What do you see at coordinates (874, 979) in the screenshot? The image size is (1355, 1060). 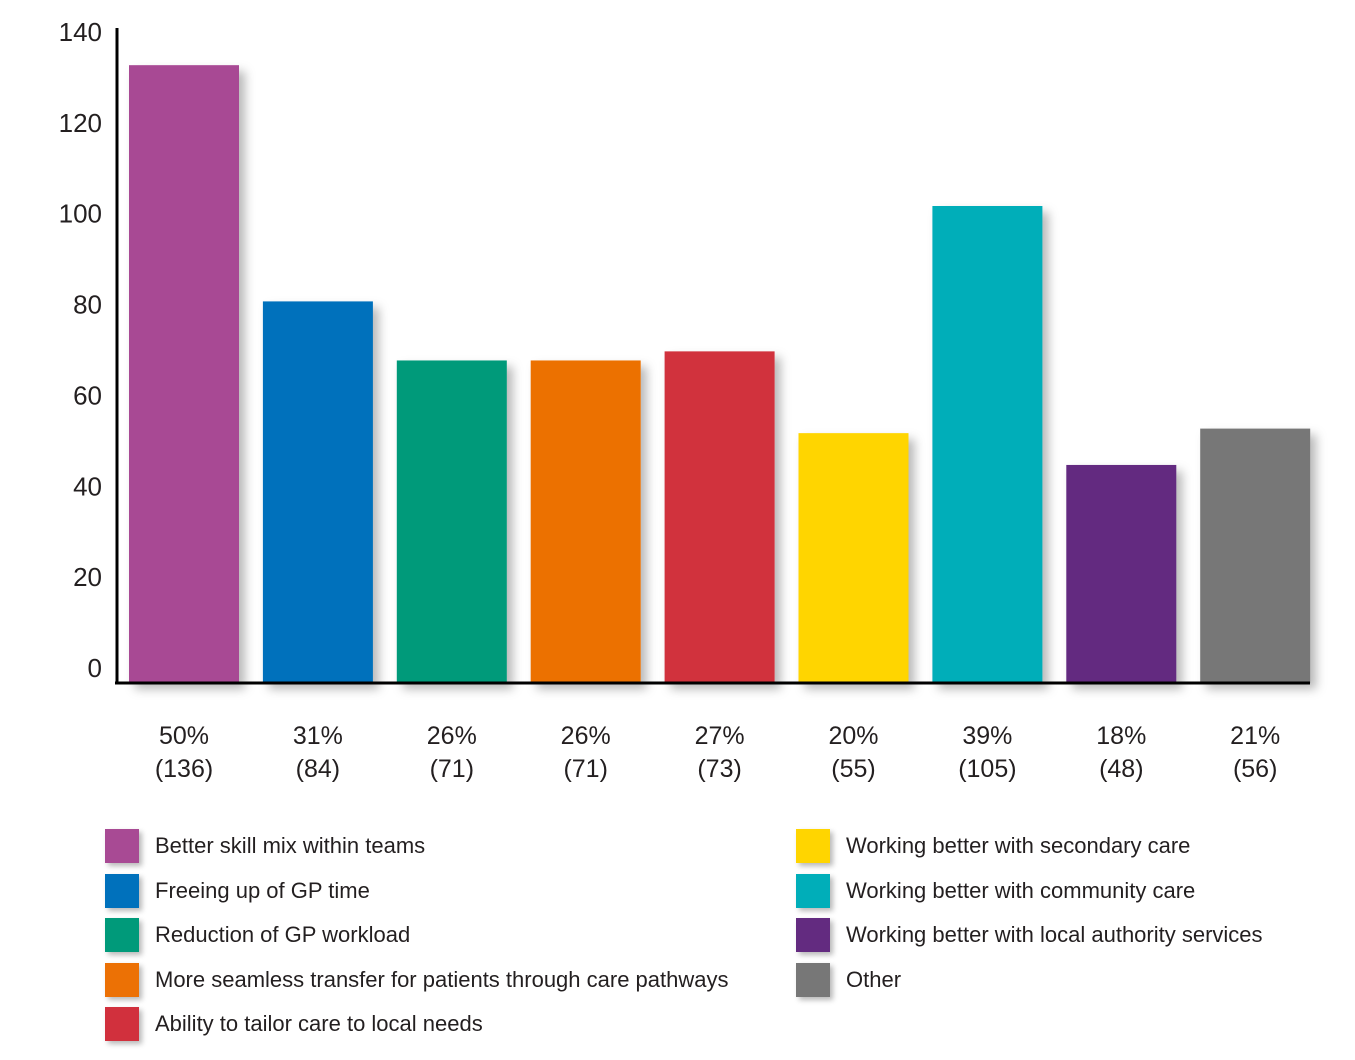 I see `legend-label: Other` at bounding box center [874, 979].